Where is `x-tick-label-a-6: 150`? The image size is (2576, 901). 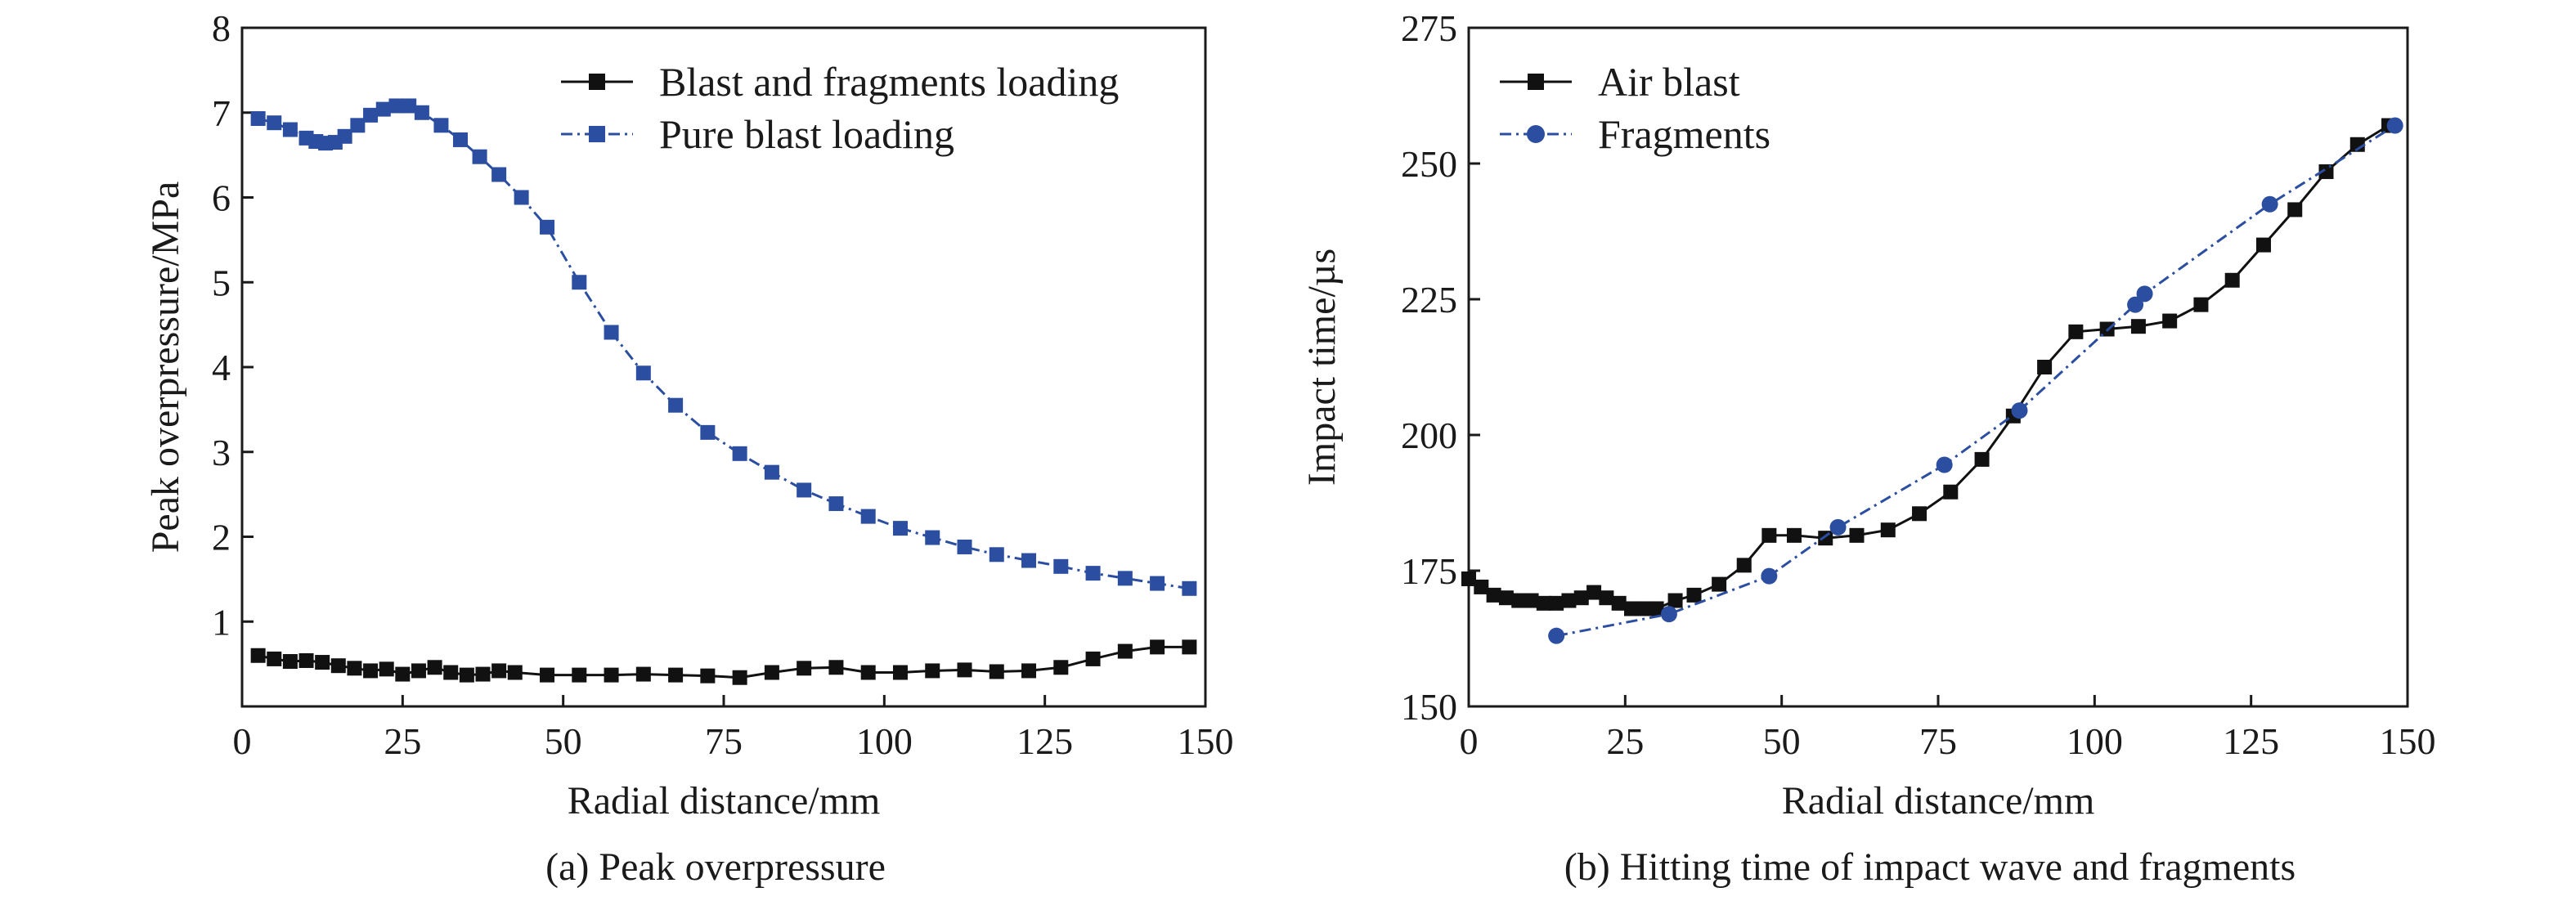
x-tick-label-a-6: 150 is located at coordinates (1206, 741).